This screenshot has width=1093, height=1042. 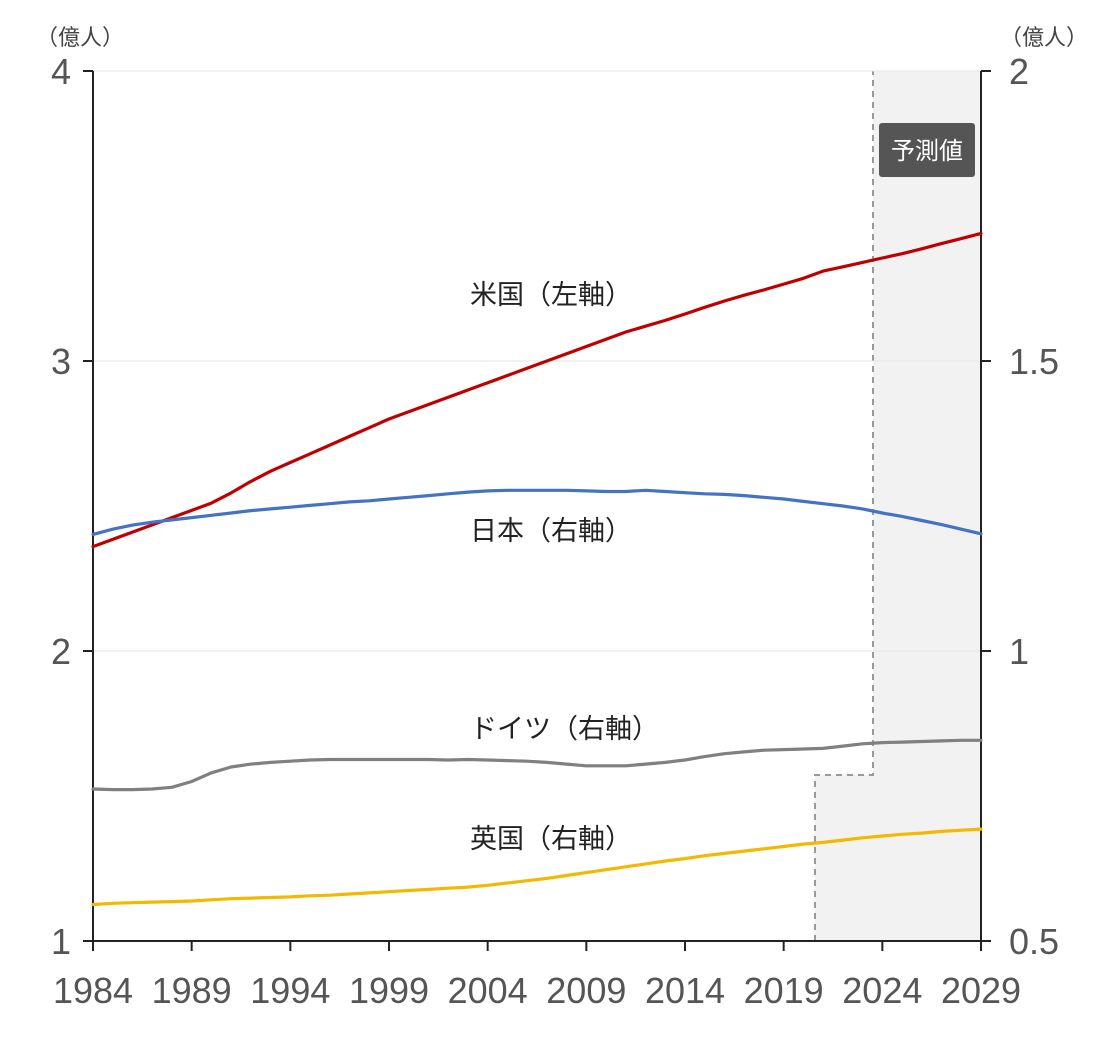 I want to click on right-tick-label: 1.5, so click(x=1034, y=361).